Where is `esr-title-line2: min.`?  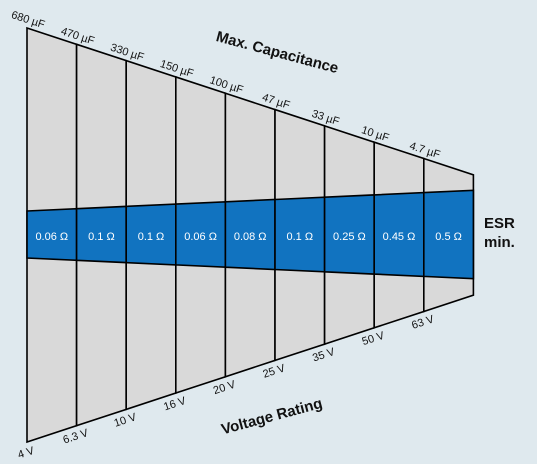
esr-title-line2: min. is located at coordinates (499, 242).